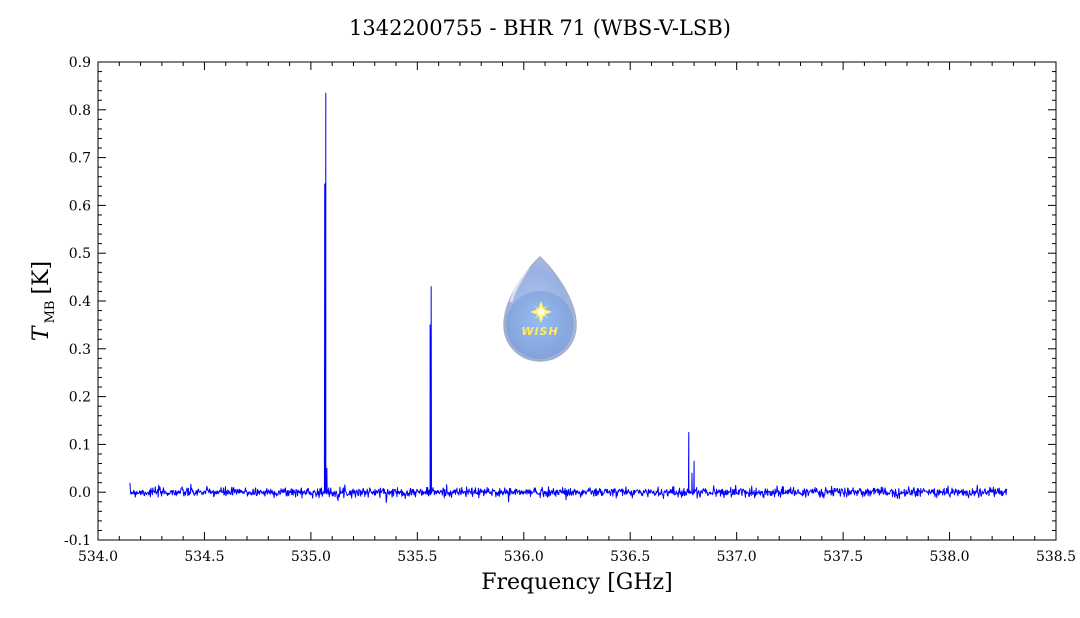 The image size is (1080, 618). Describe the element at coordinates (80, 350) in the screenshot. I see `y-tick-label: 0.3` at that location.